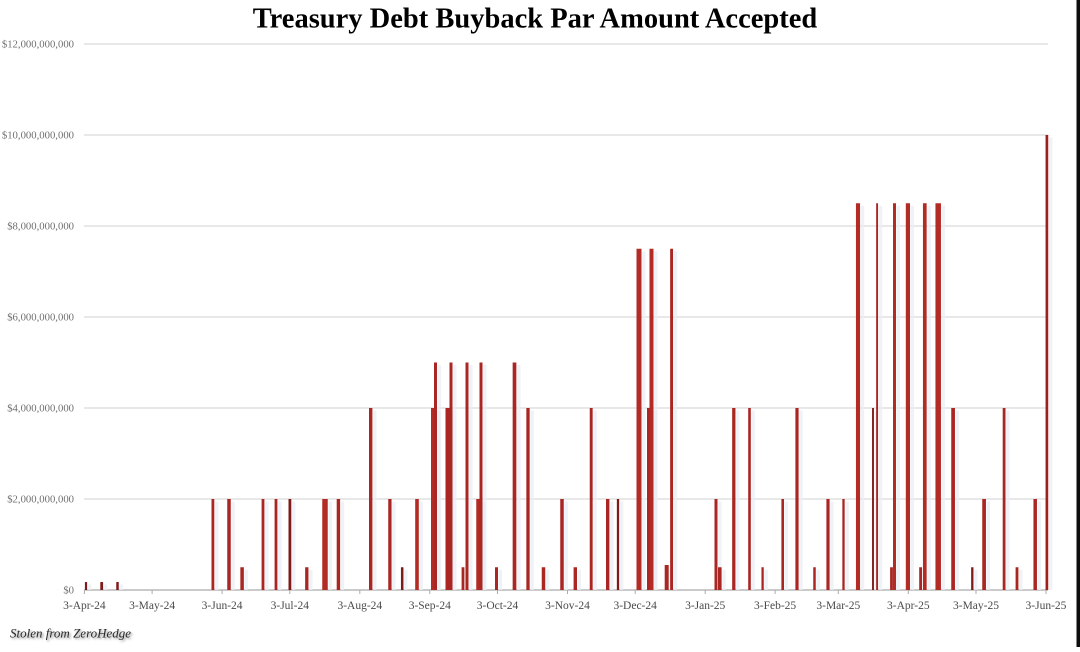 The height and width of the screenshot is (652, 1080). I want to click on svg-text: 3-Jun-25, so click(1046, 606).